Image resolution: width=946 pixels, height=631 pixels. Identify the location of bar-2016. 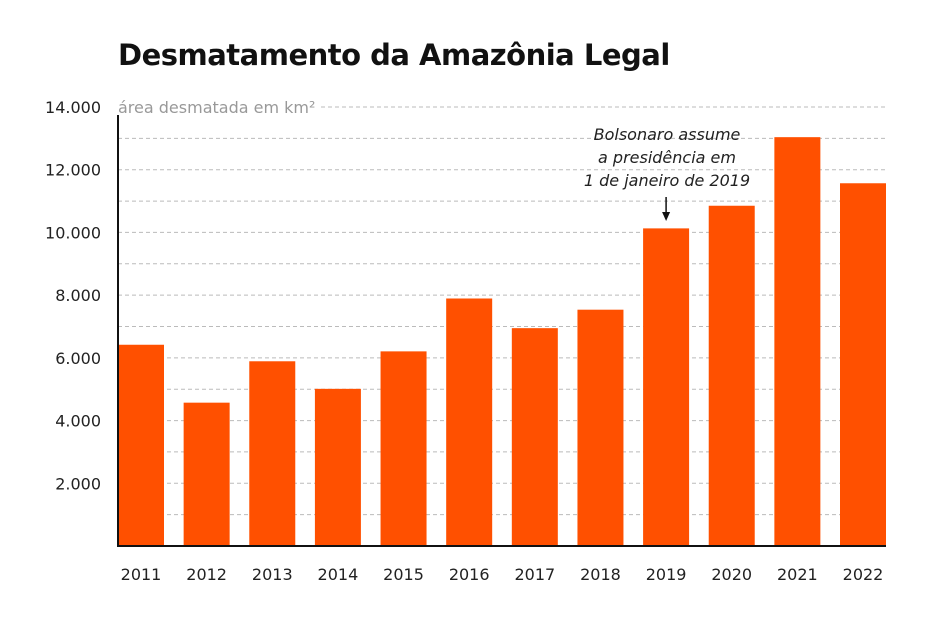
(469, 422).